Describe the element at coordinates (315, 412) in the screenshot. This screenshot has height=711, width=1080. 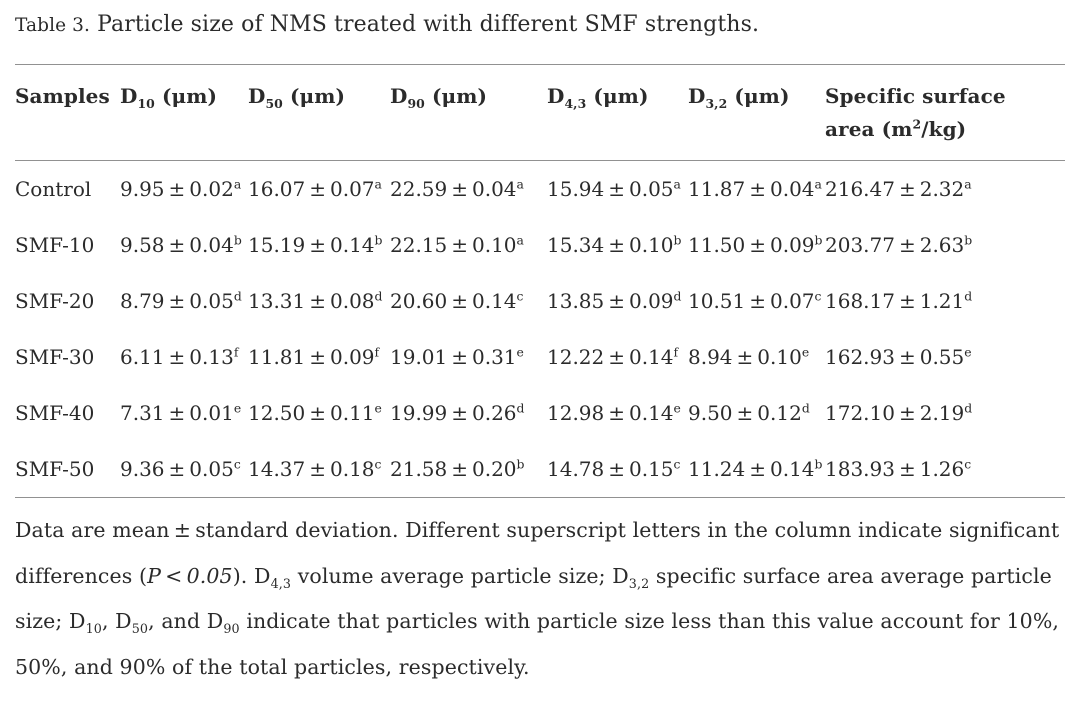
I see `value-cell: 12.50 ± 0.11e` at that location.